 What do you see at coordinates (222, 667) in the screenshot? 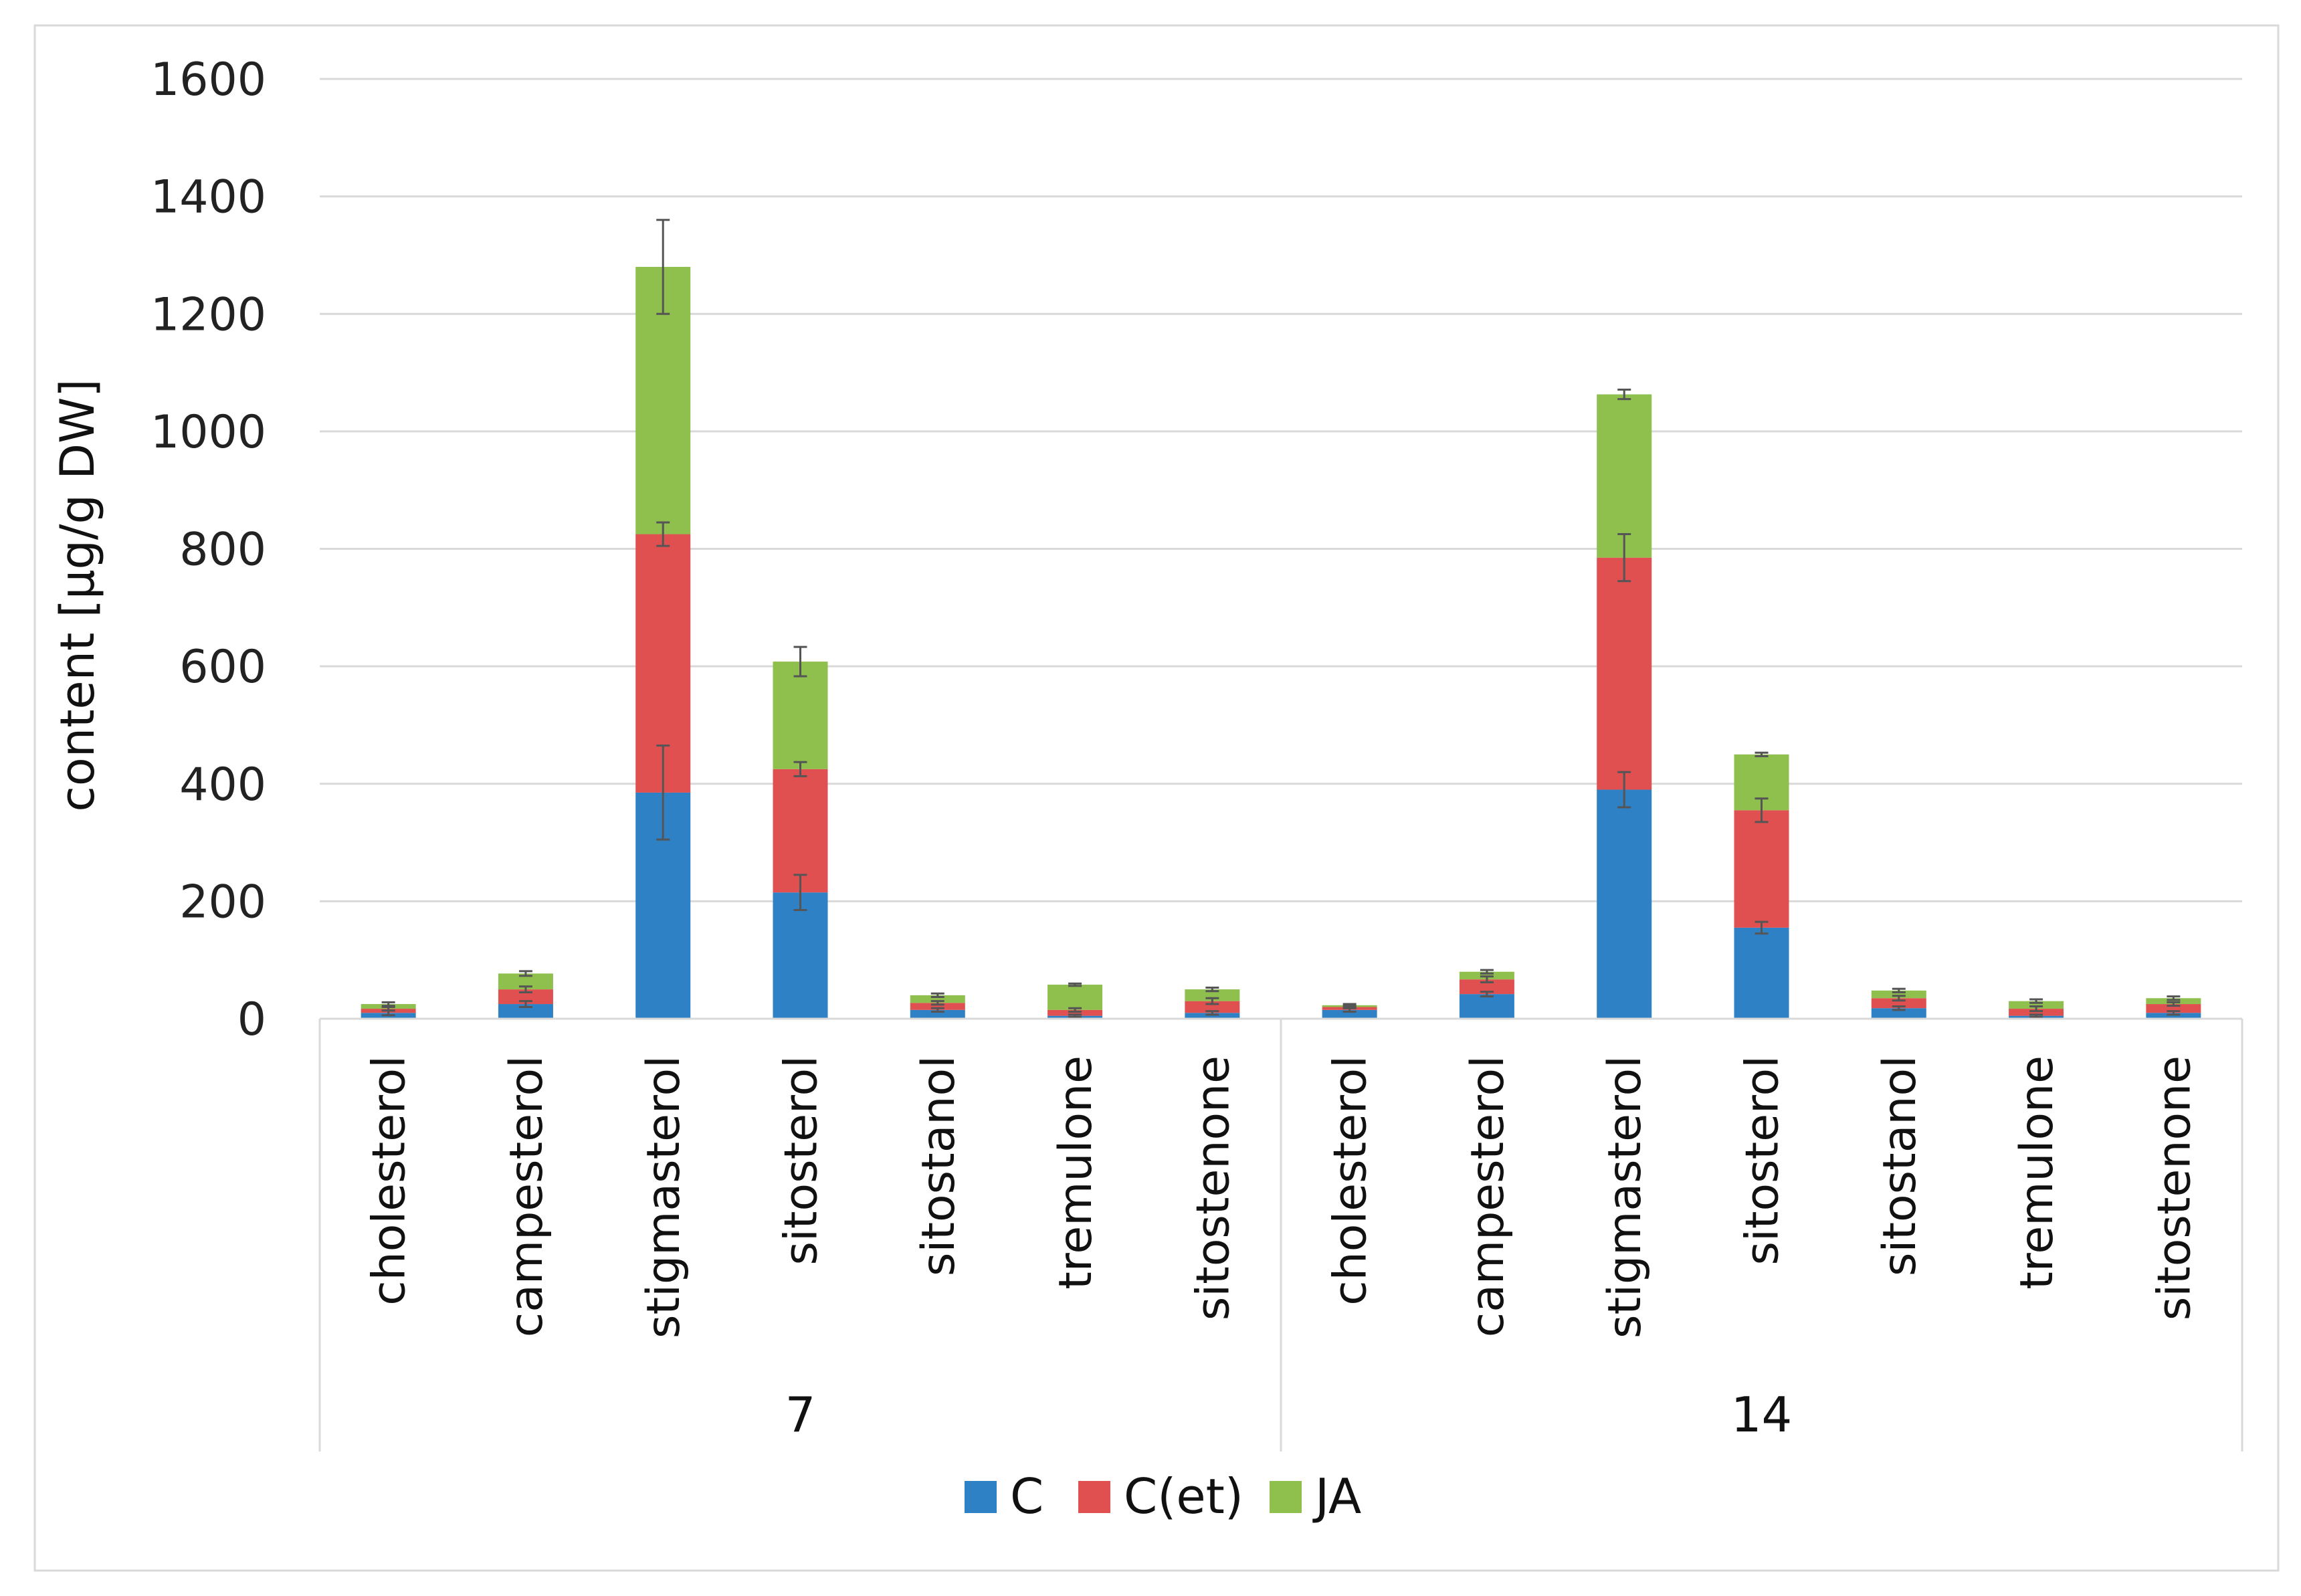
I see `y-tick-label: 600` at bounding box center [222, 667].